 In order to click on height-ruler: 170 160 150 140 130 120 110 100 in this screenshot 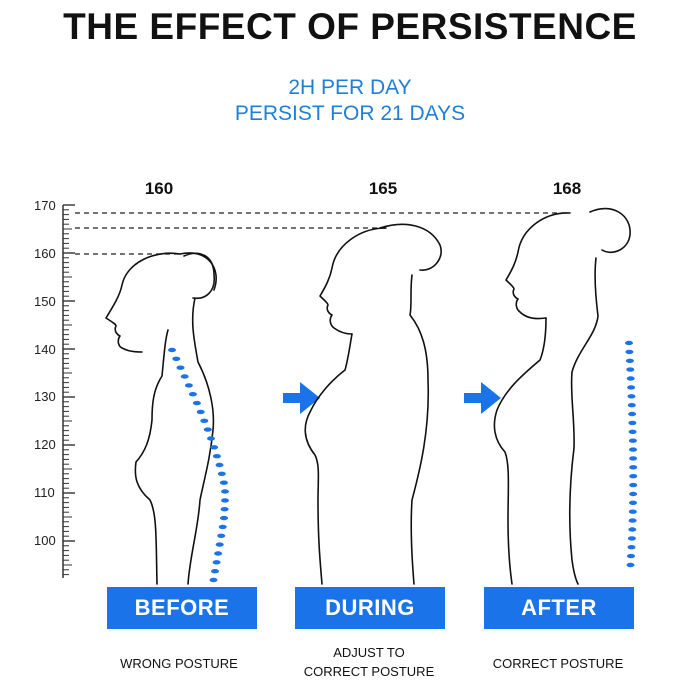, I will do `click(54, 388)`.